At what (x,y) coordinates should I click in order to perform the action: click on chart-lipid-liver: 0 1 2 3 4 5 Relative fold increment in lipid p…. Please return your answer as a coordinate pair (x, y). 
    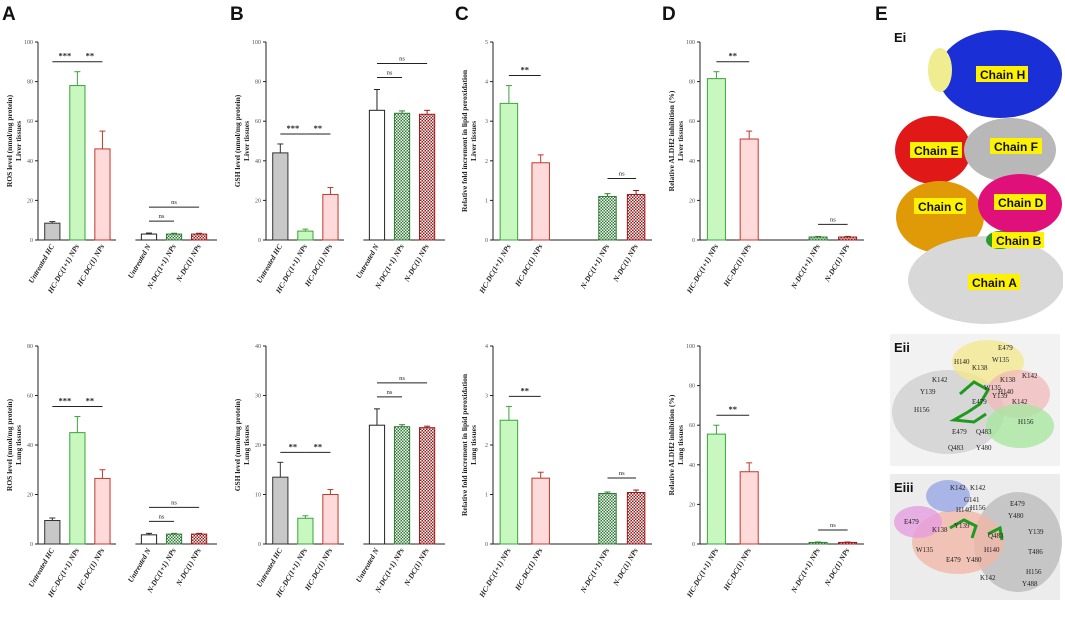
    Looking at the image, I should click on (556, 168).